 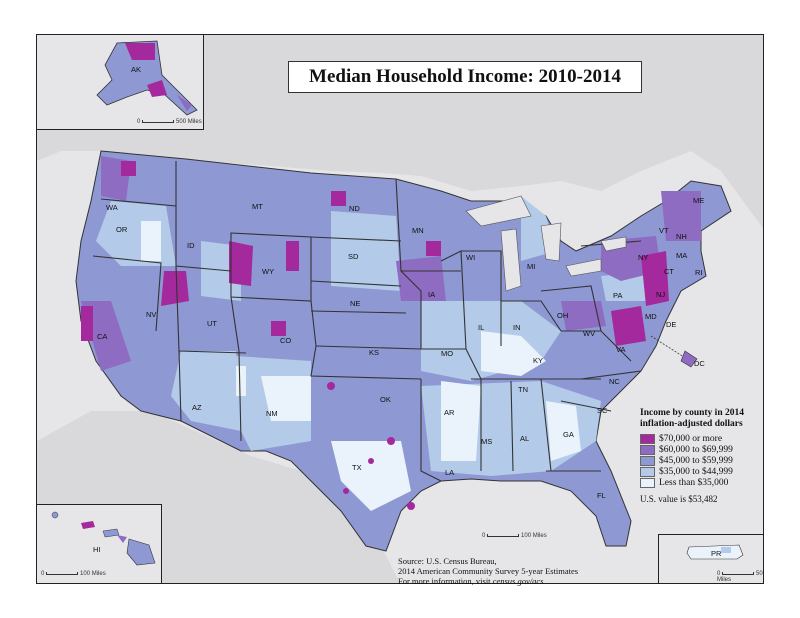 What do you see at coordinates (563, 315) in the screenshot?
I see `state-label-oh: OH` at bounding box center [563, 315].